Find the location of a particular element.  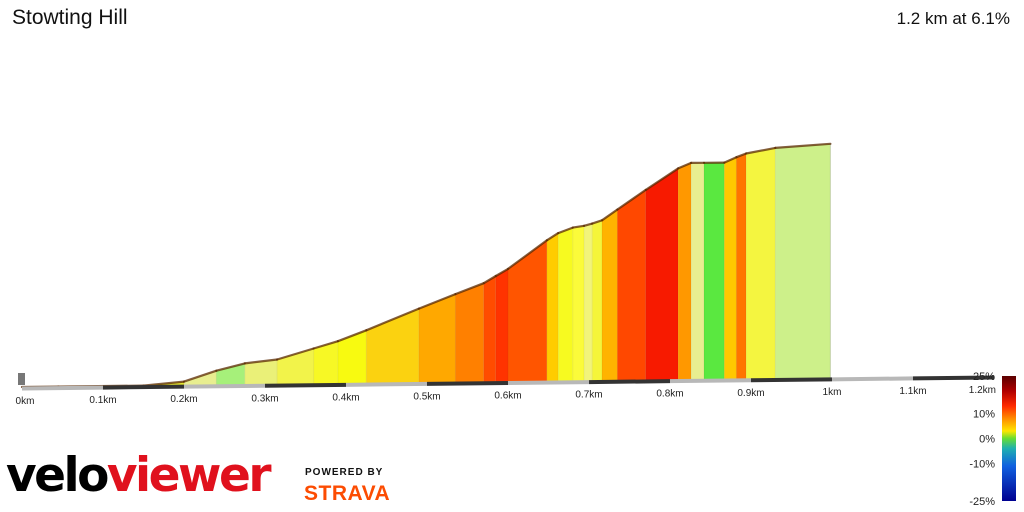

grade-legend: 25% 10% 0% -10% -25% is located at coordinates (992, 439).